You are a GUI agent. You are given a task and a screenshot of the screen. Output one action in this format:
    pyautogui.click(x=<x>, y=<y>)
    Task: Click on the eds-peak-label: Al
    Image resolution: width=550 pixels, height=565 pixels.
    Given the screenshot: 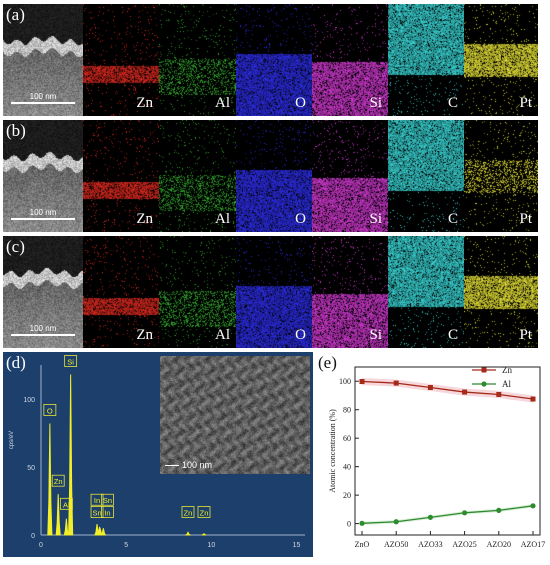 What is the action you would take?
    pyautogui.click(x=66, y=504)
    